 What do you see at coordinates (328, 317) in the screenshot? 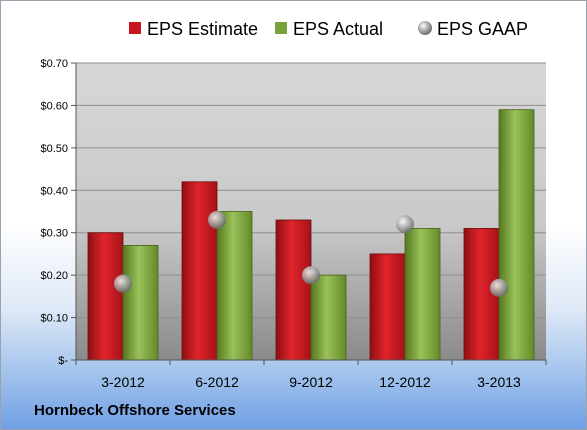
I see `bar-eps-actual-9-2012` at bounding box center [328, 317].